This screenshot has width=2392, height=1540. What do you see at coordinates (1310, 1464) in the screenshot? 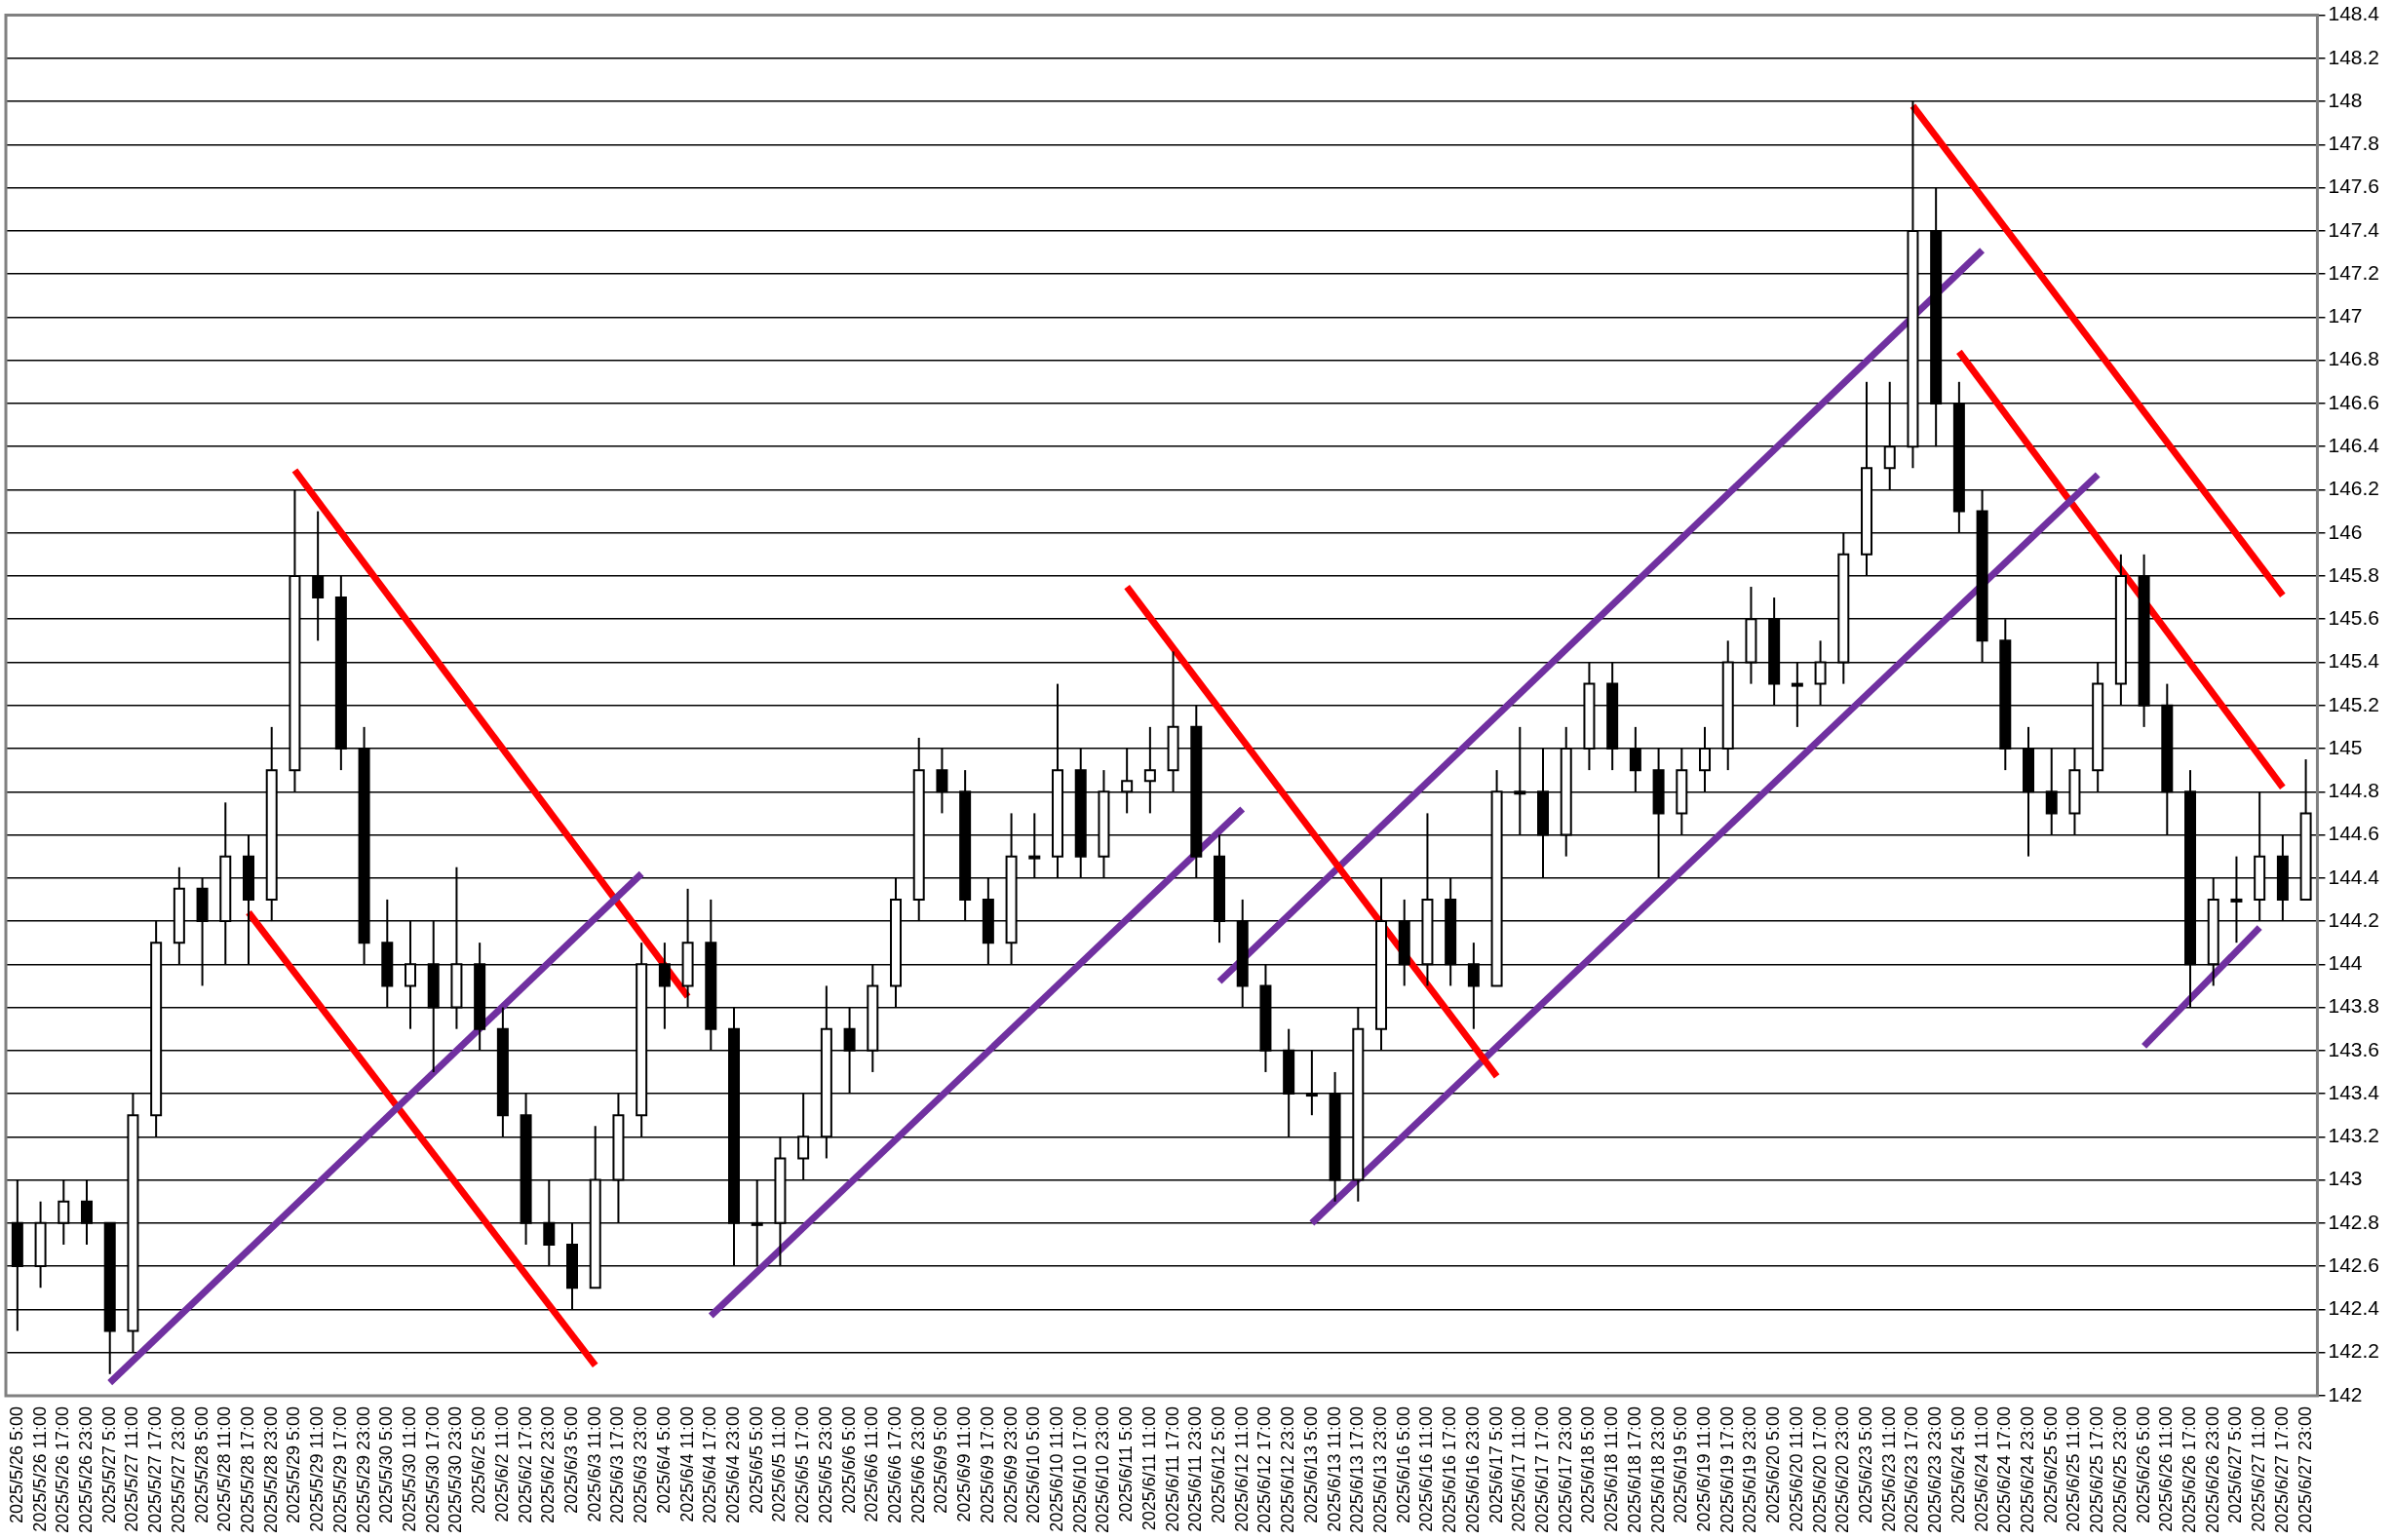
I see `x-tick-label: 2025/6/13 5:00` at bounding box center [1310, 1464].